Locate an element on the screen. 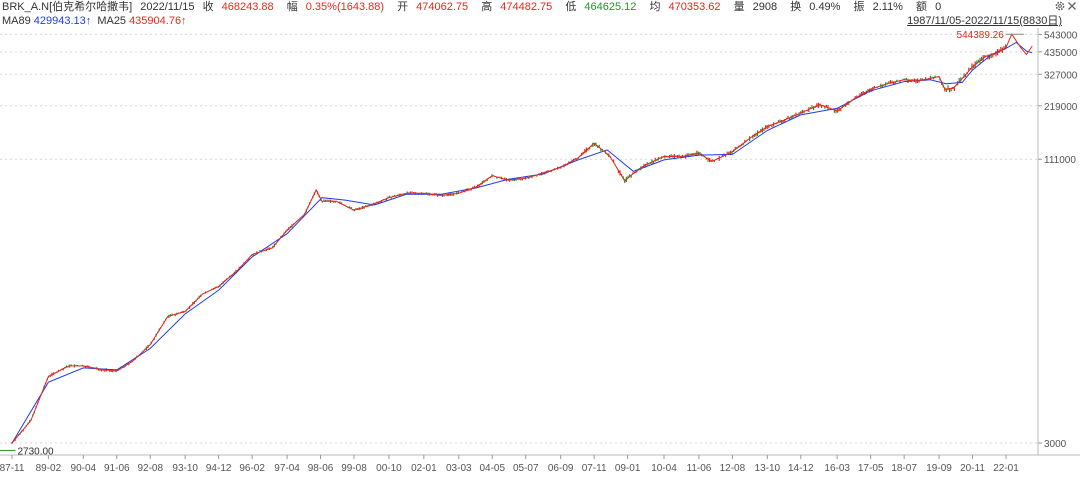 This screenshot has width=1080, height=478. close-value: 468243.88 is located at coordinates (247, 7).